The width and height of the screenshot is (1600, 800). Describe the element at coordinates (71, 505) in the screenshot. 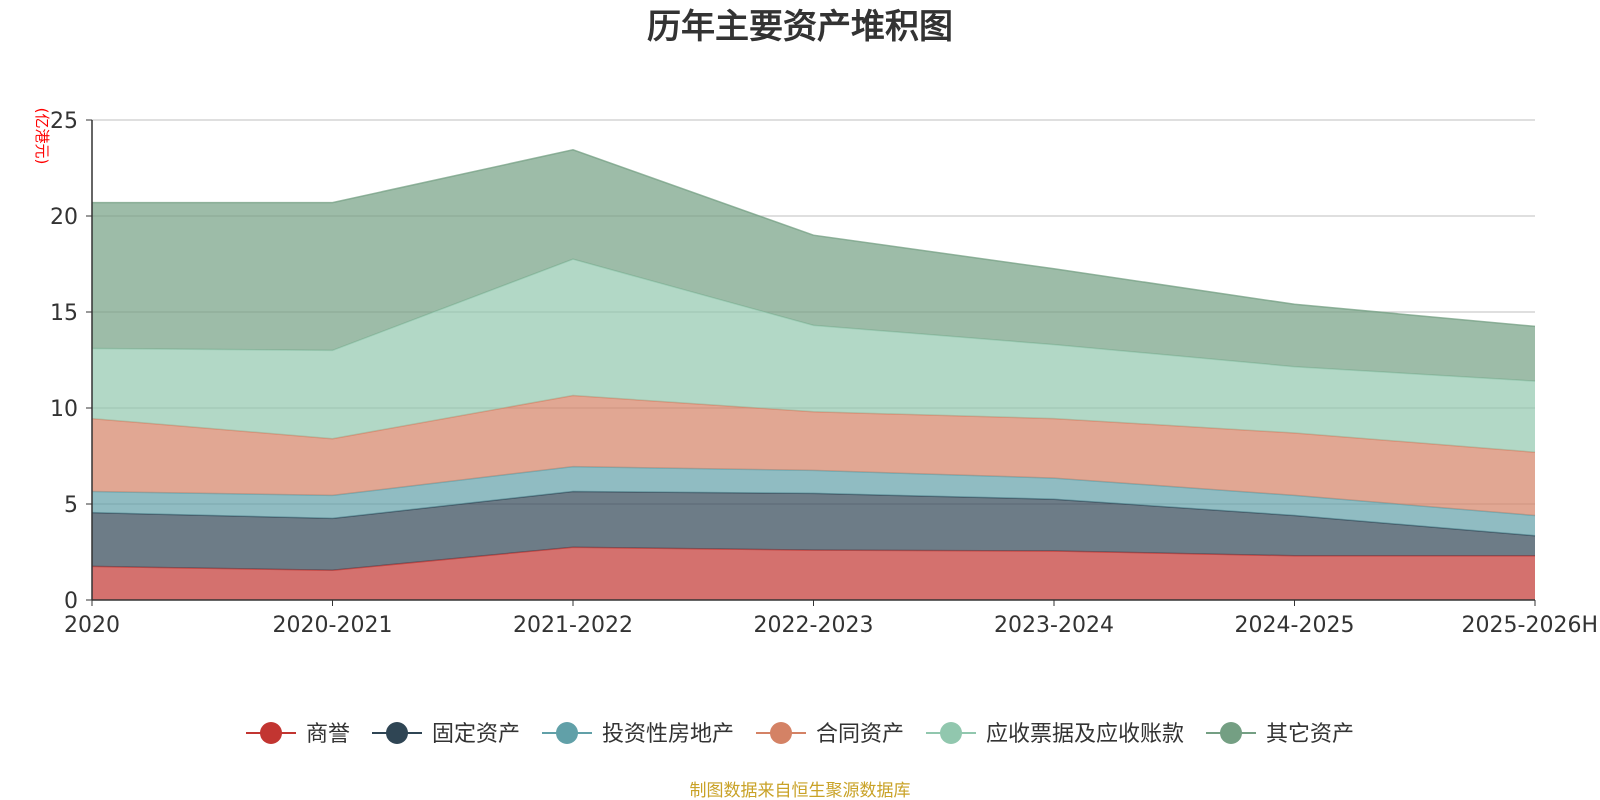

I see `y-tick-label: 5` at that location.